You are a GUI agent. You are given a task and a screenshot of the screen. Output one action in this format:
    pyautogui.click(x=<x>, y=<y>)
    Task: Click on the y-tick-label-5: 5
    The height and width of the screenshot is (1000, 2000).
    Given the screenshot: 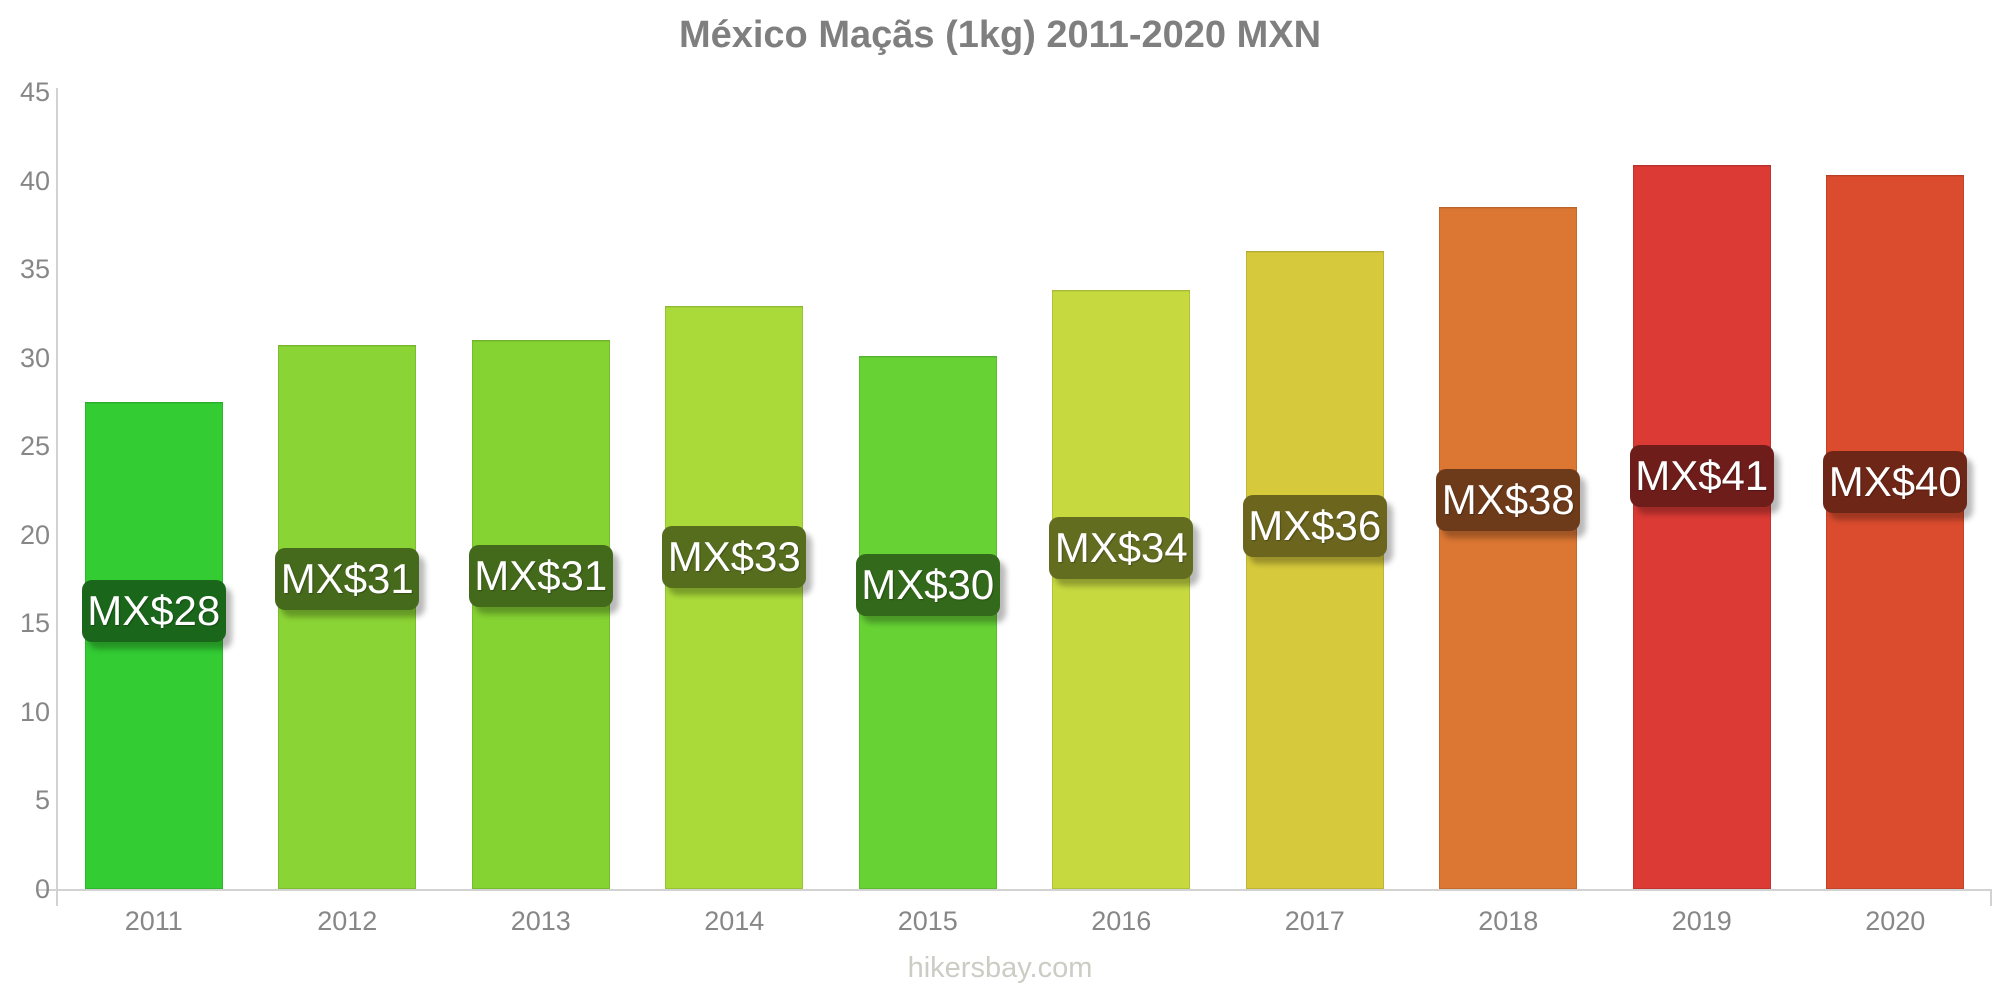 What is the action you would take?
    pyautogui.click(x=42, y=800)
    